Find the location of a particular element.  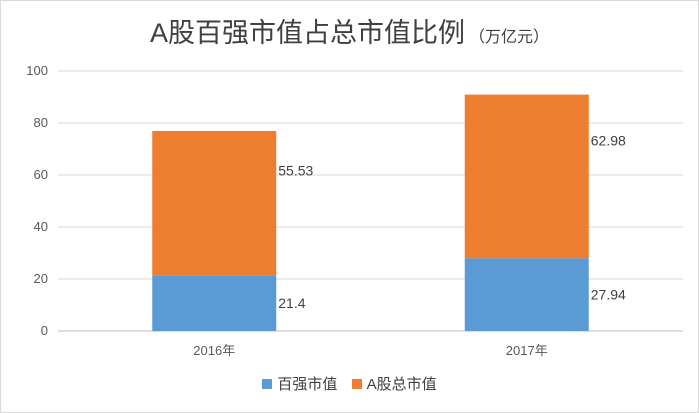

y-tick-label-5: 100 is located at coordinates (37, 70).